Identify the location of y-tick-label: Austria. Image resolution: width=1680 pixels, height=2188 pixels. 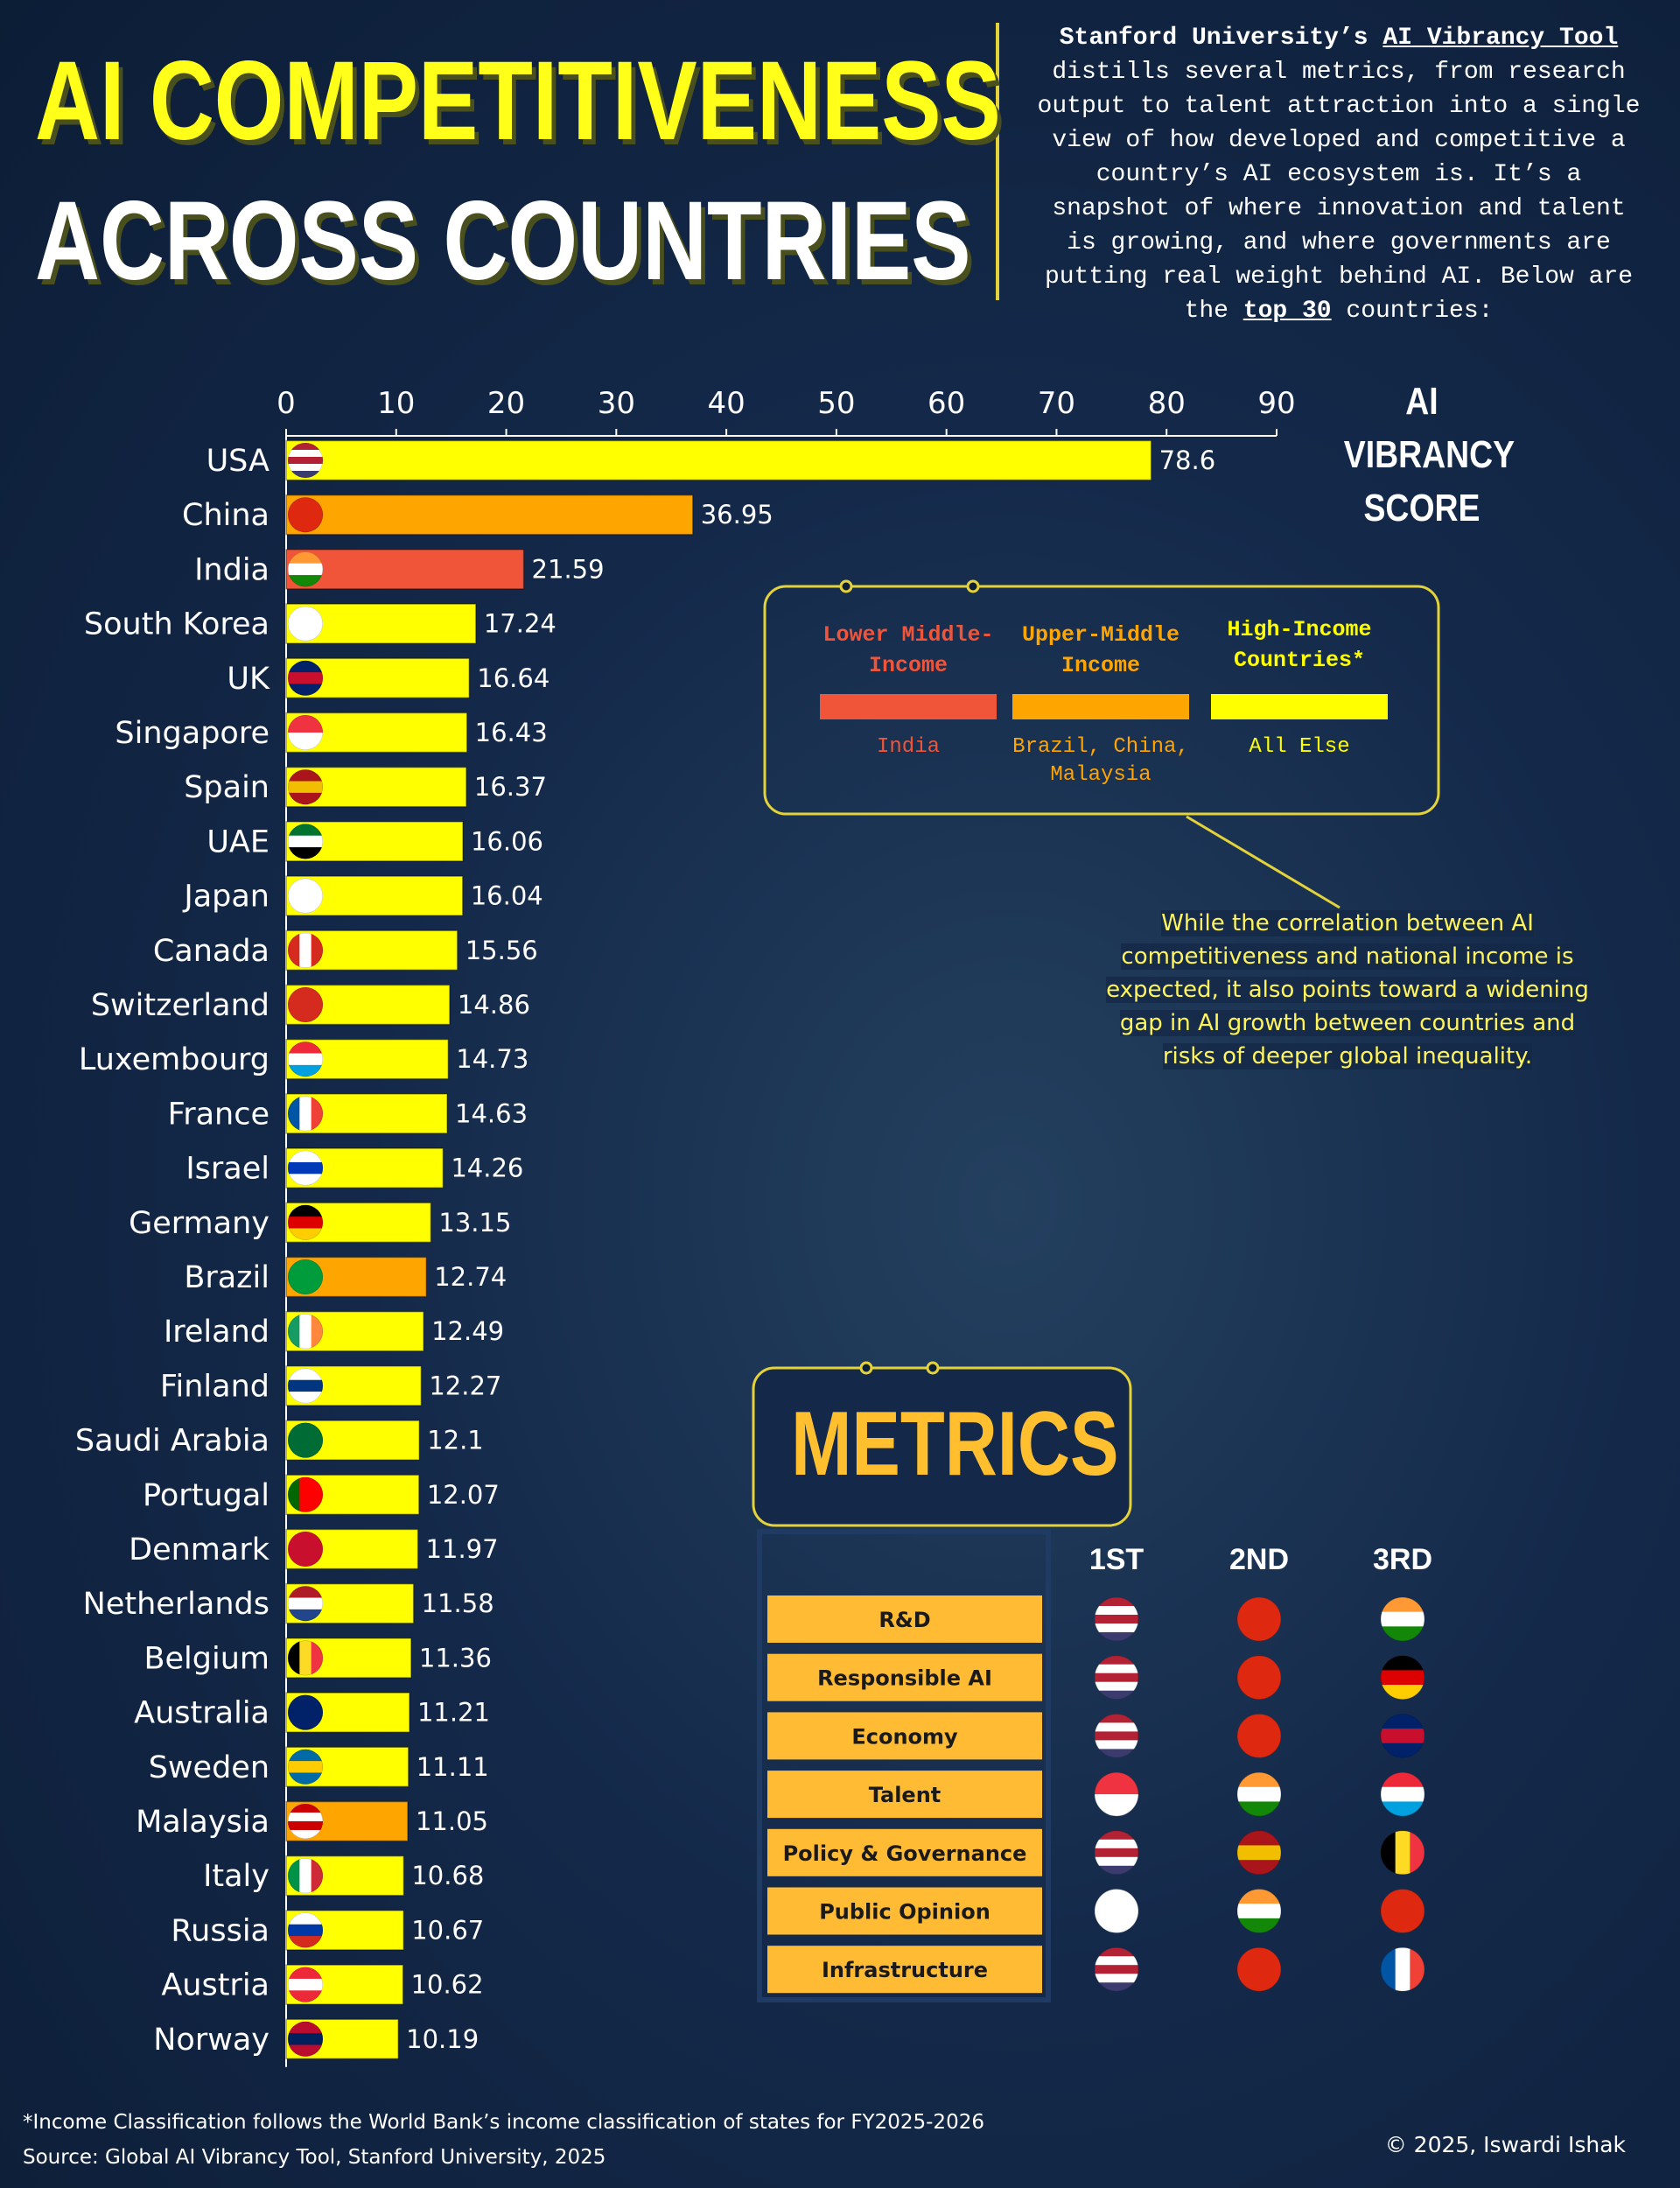
(215, 1986).